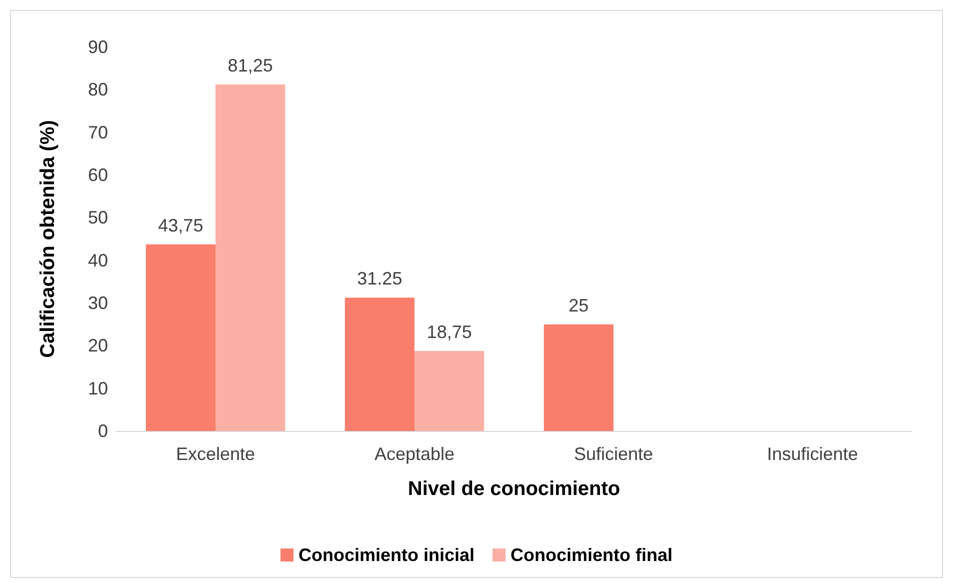 The image size is (955, 581). Describe the element at coordinates (98, 388) in the screenshot. I see `y-tick-label: 10` at that location.